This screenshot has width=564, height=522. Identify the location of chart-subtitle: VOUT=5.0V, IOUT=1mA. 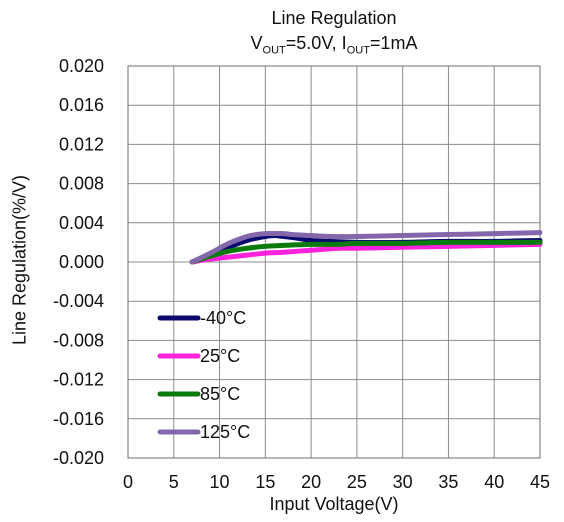
(334, 45).